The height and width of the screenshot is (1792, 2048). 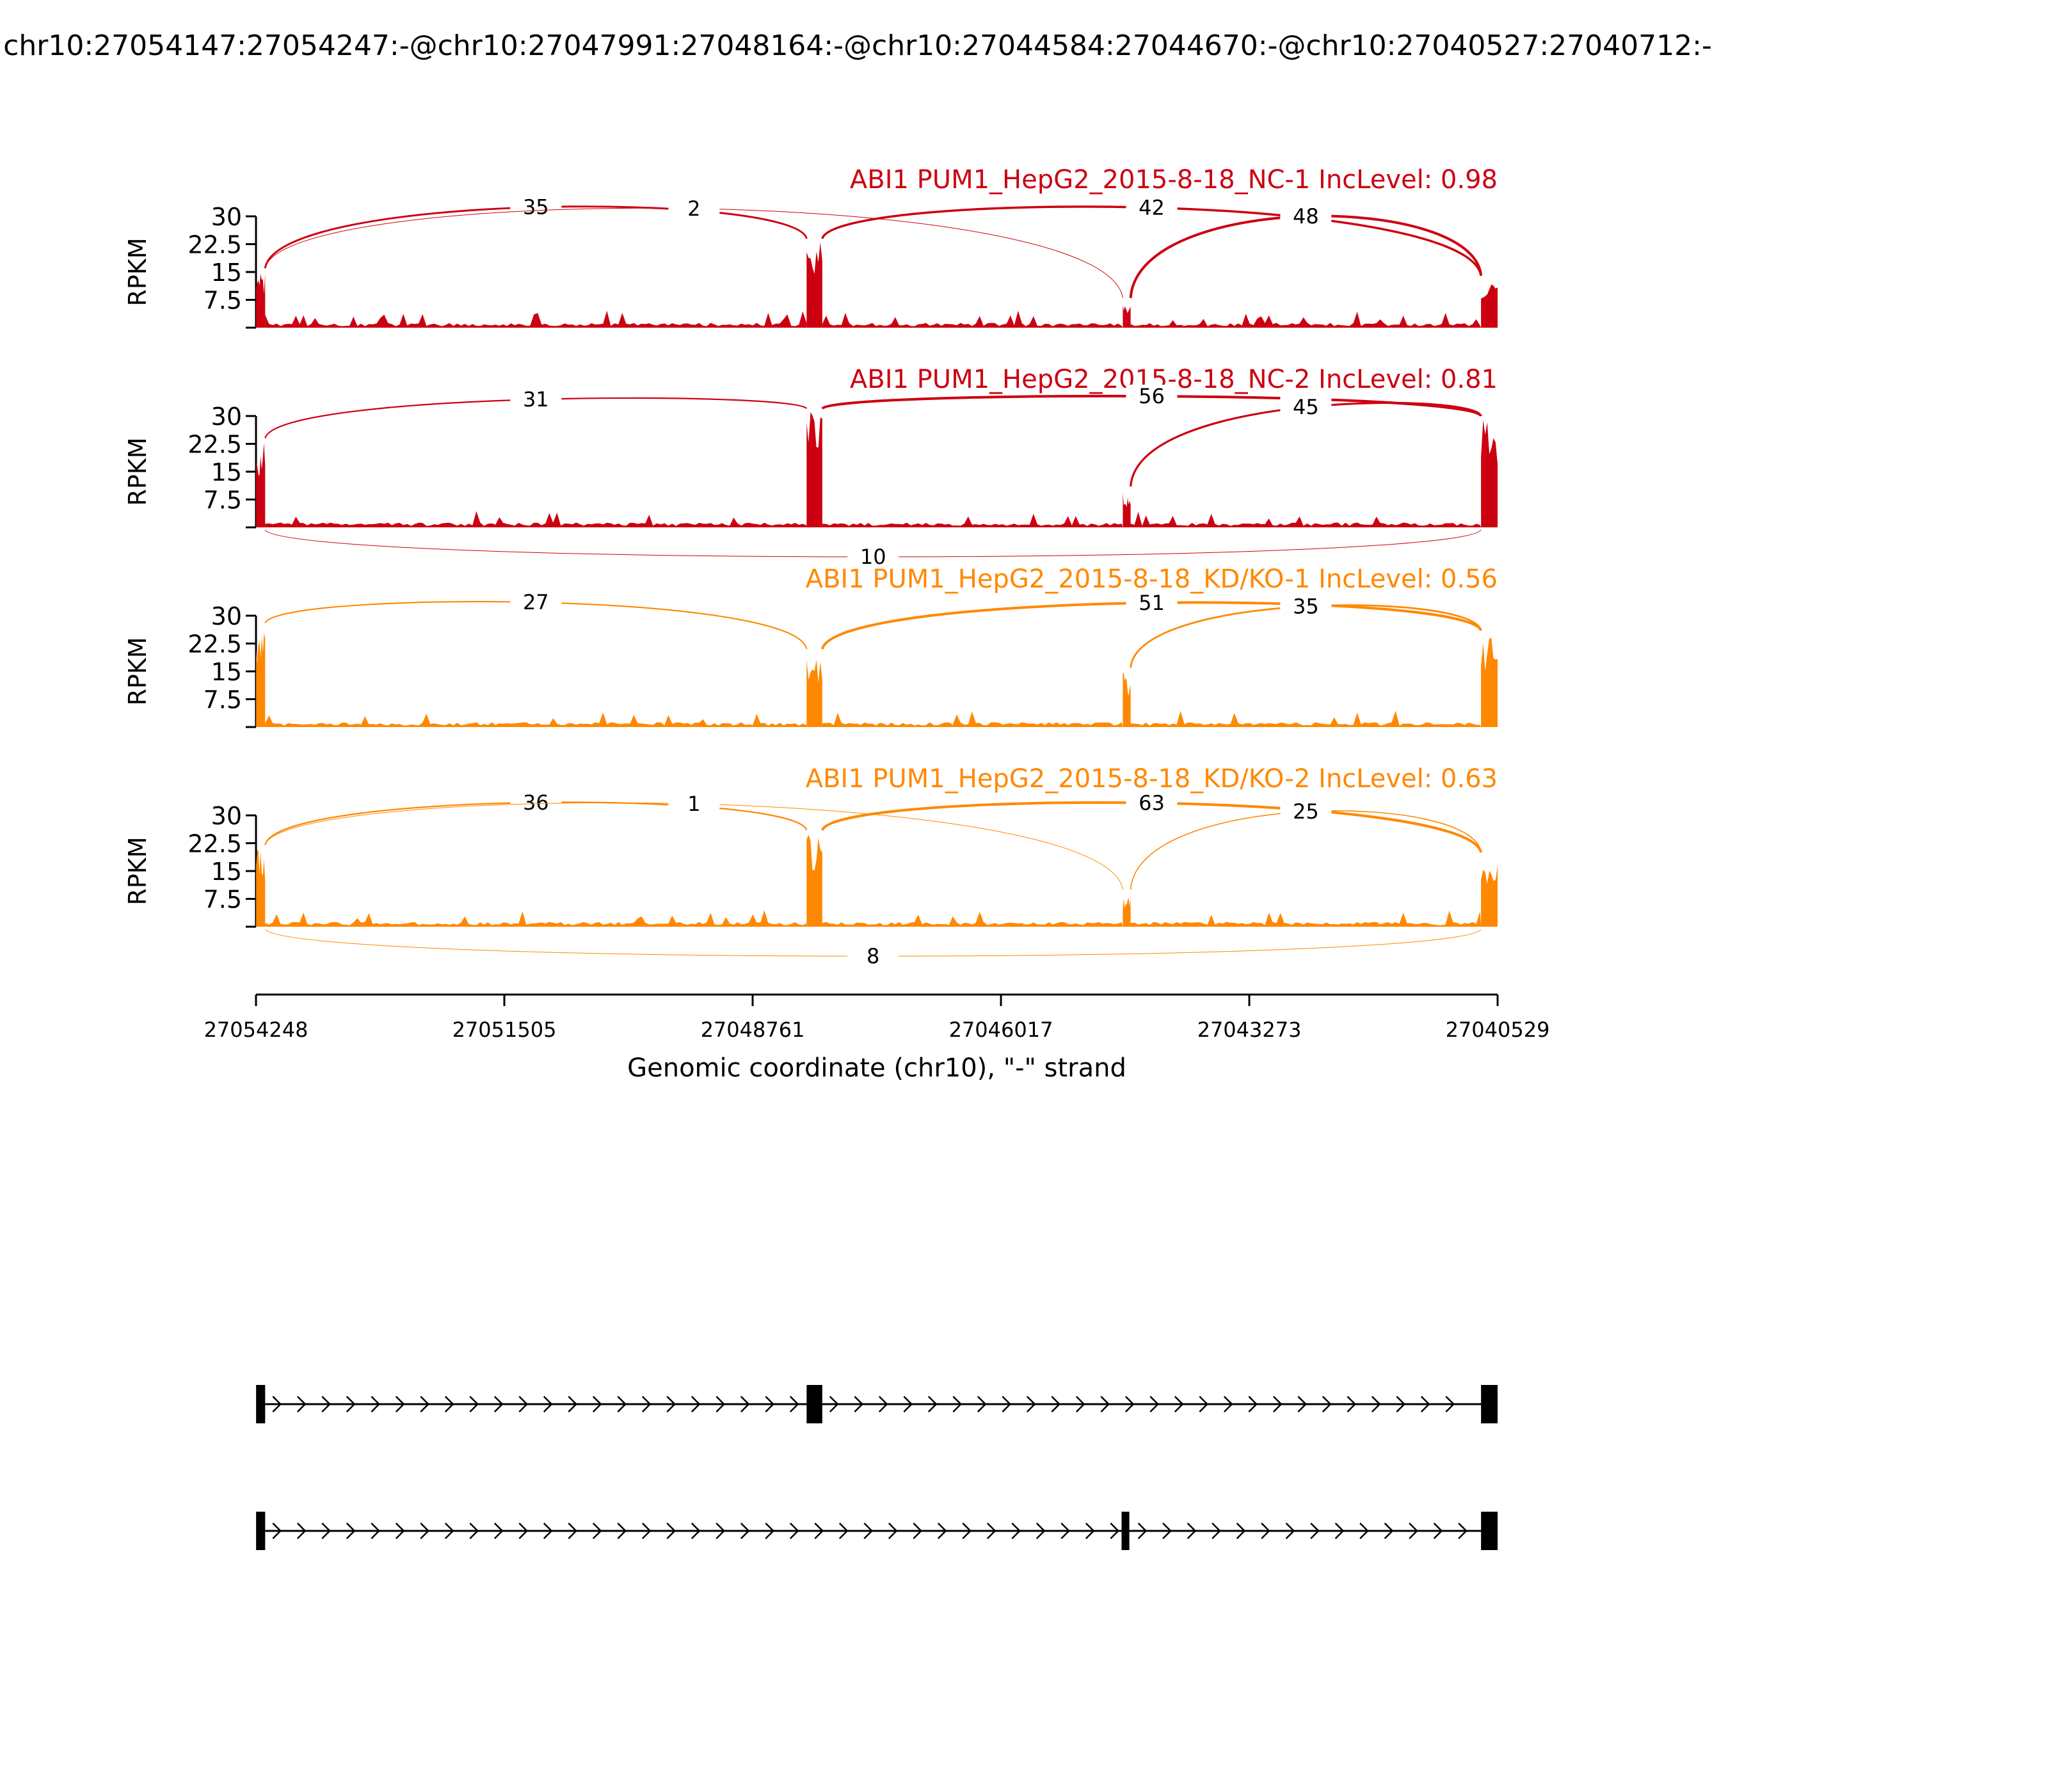 I want to click on junction-count: 1, so click(x=693, y=804).